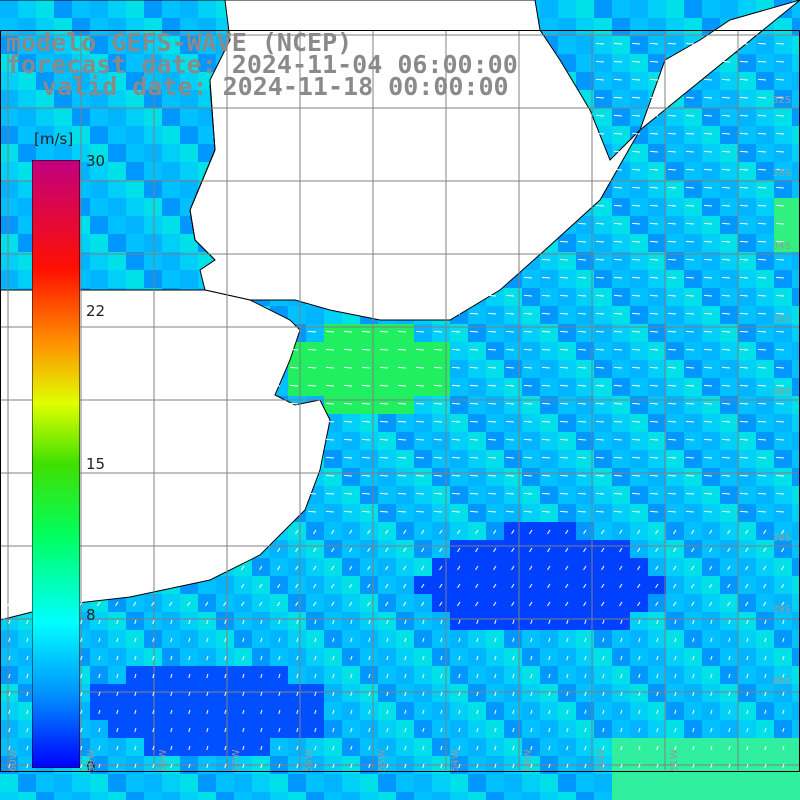 The image size is (800, 800). Describe the element at coordinates (262, 64) in the screenshot. I see `title-forecast-date: forecast date: 2024-11-04 06:00:00` at that location.